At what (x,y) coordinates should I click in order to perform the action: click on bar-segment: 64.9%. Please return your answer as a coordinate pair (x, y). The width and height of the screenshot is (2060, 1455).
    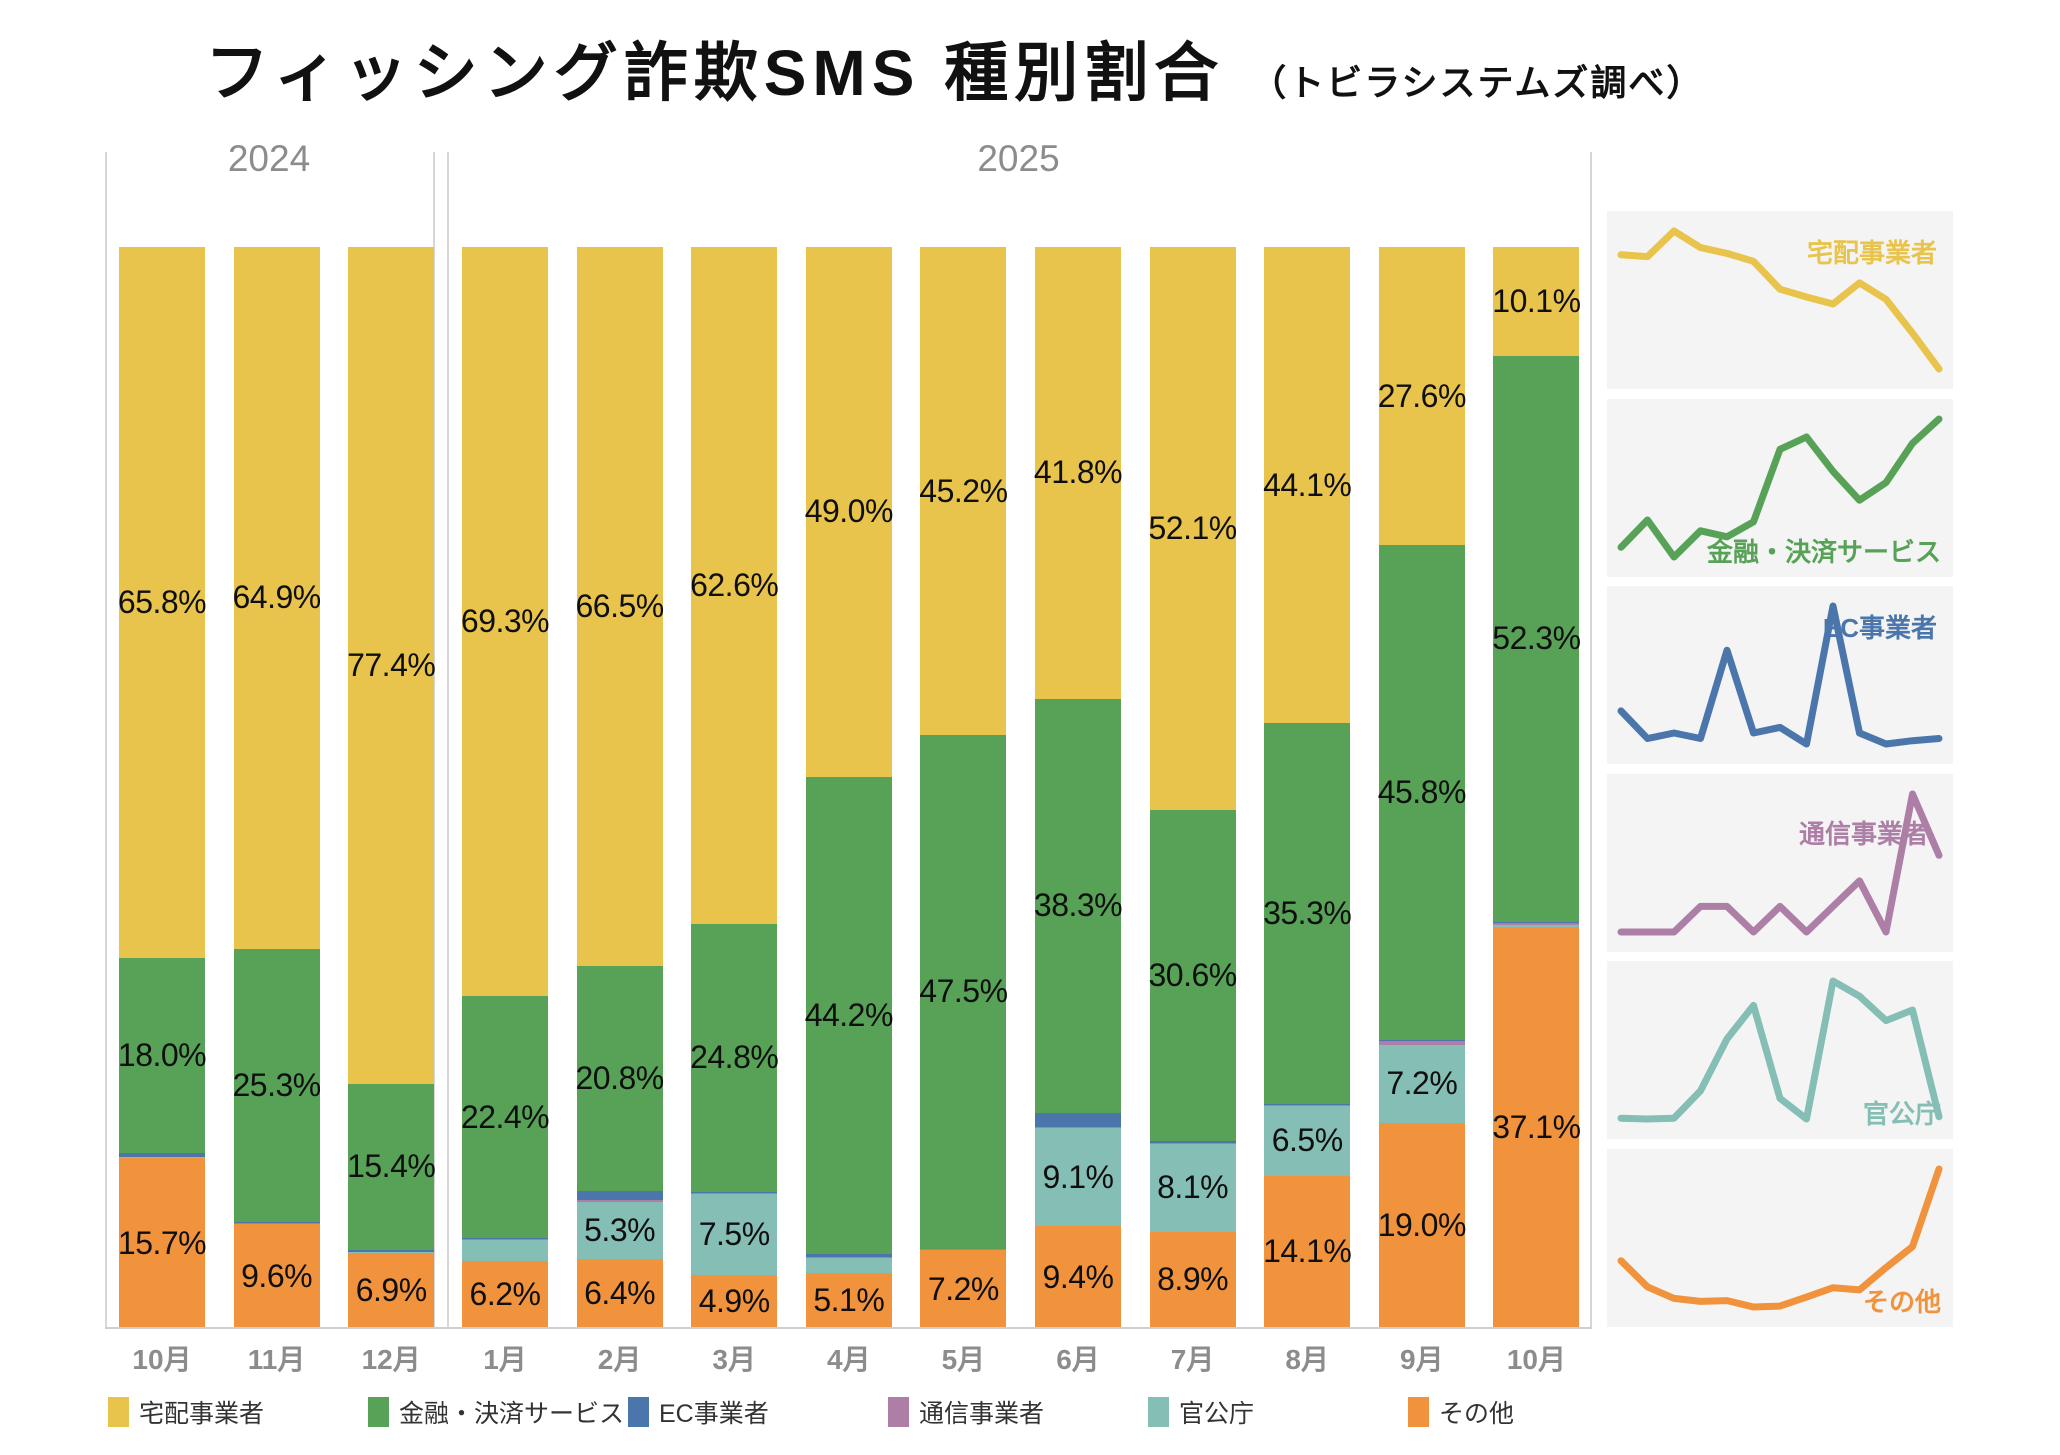
    Looking at the image, I should click on (276, 598).